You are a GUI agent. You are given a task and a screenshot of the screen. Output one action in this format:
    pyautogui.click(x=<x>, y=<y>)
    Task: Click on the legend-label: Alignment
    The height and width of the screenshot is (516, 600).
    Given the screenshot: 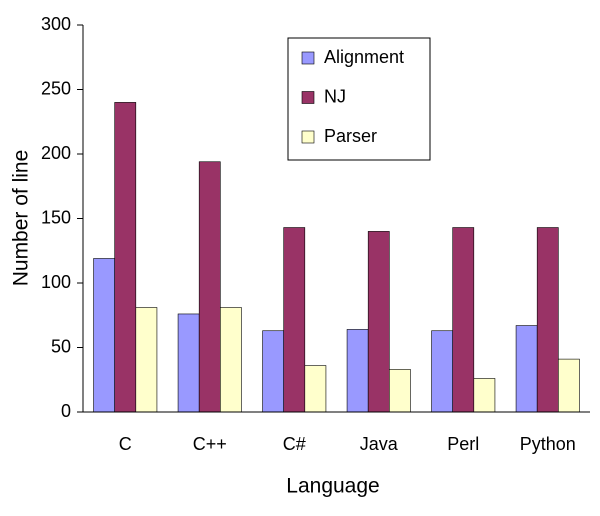 What is the action you would take?
    pyautogui.click(x=364, y=57)
    